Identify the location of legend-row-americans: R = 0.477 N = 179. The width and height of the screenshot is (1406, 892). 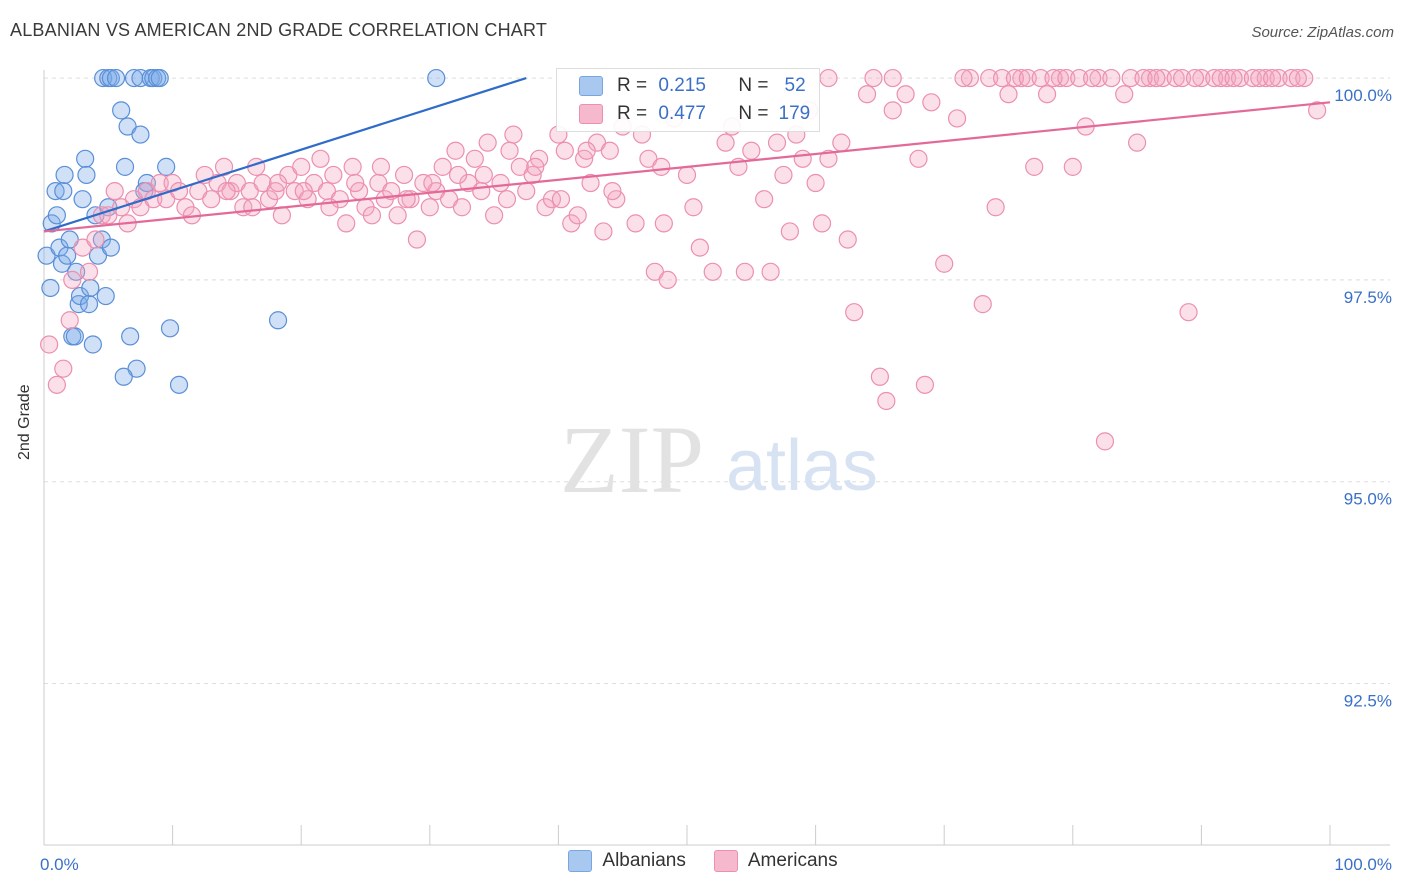
(694, 114).